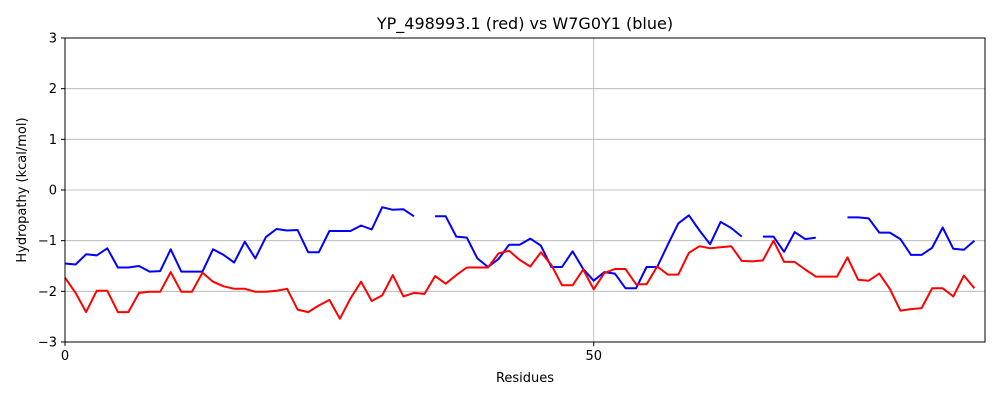 This screenshot has height=404, width=1000. I want to click on y-tick-label: 2, so click(53, 89).